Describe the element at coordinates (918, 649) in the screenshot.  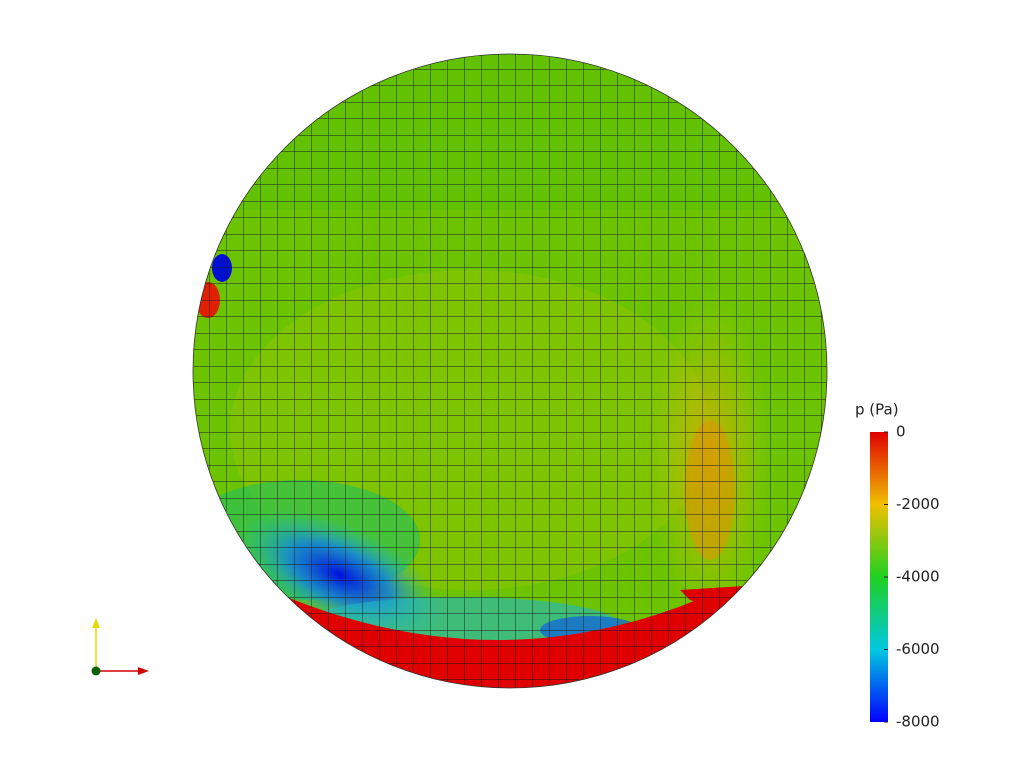
I see `colorbar-tick-label: -6000` at that location.